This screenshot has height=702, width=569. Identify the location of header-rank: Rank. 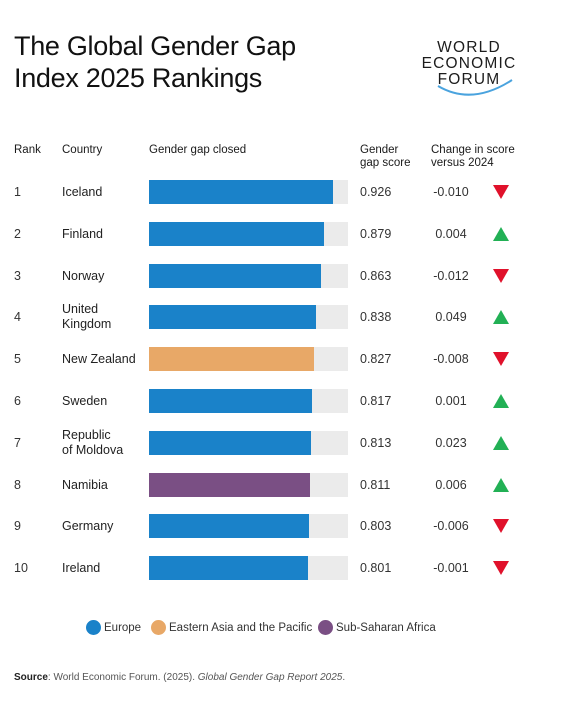
(27, 150).